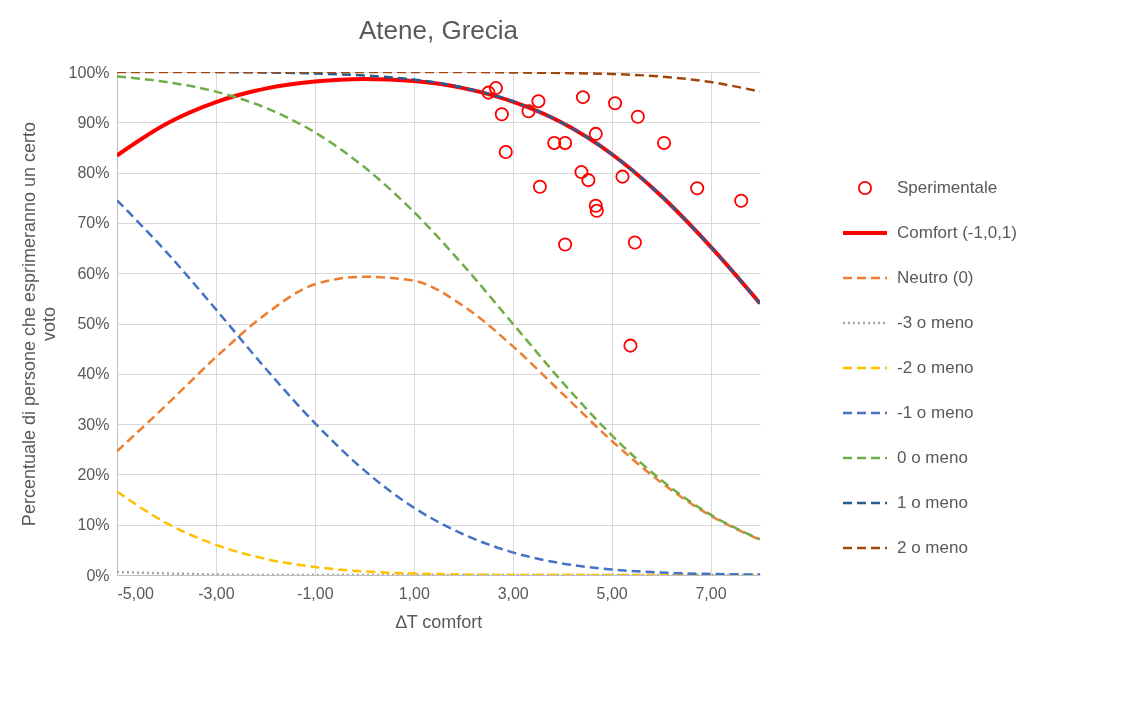  I want to click on y-tick-label: 60%, so click(93, 273).